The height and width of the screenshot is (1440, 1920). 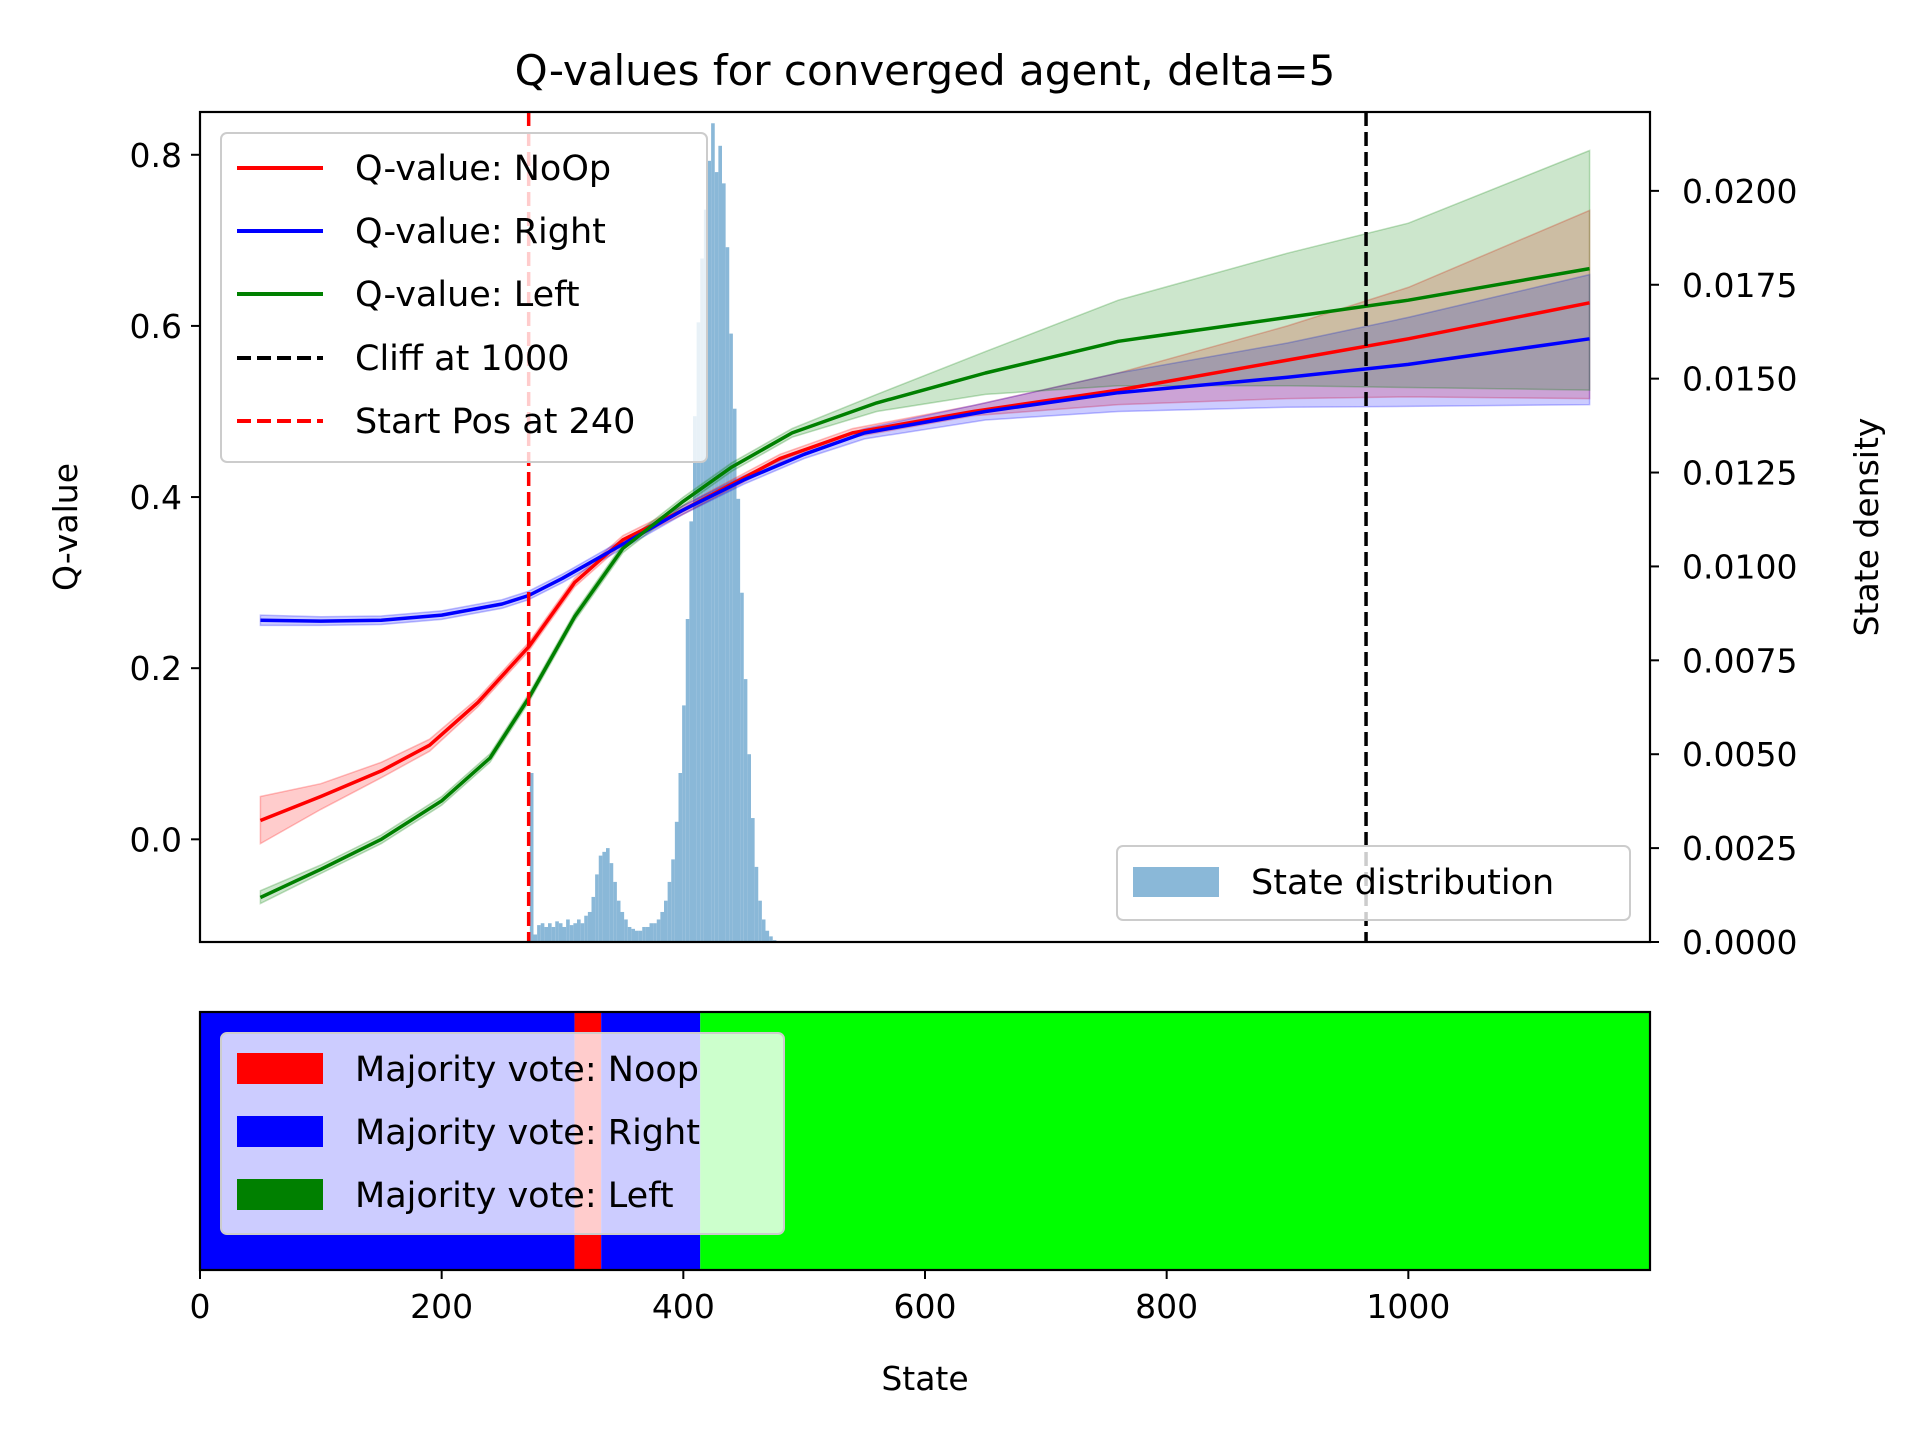 I want to click on x-tick-label: 800, so click(x=1166, y=1306).